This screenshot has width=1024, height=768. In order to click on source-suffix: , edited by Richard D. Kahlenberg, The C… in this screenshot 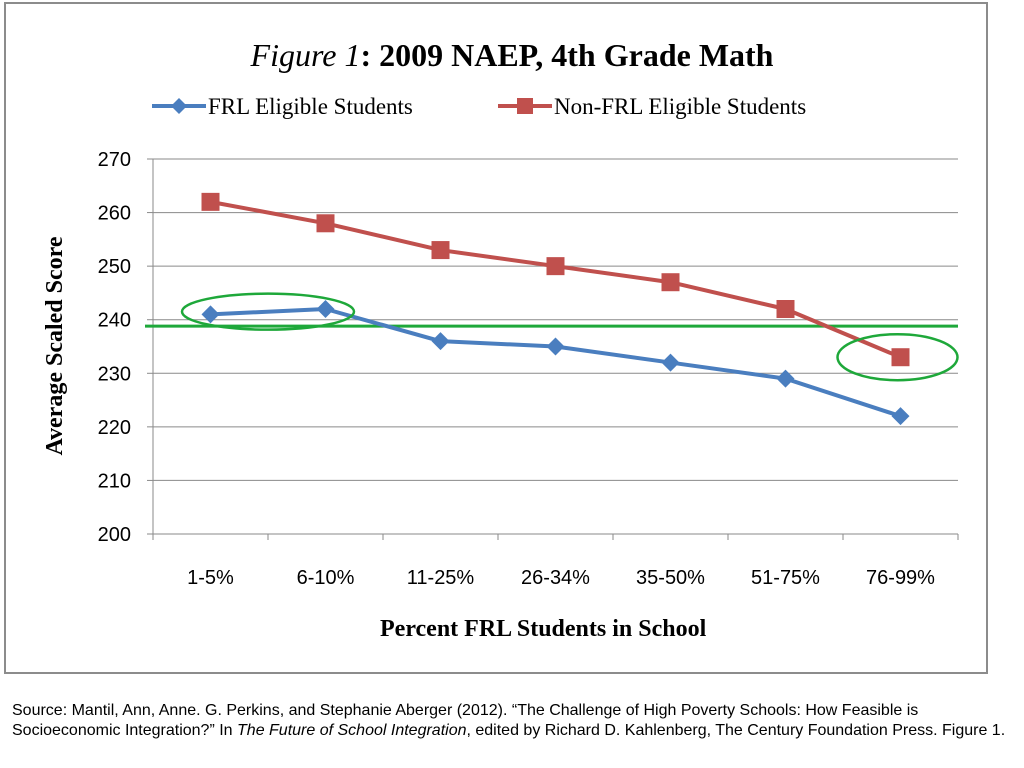, I will do `click(736, 730)`.